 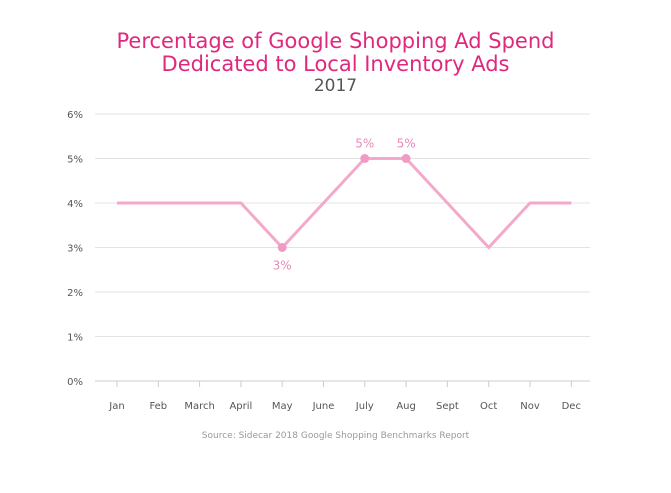 I want to click on x-tick-label: Jan, so click(x=116, y=406).